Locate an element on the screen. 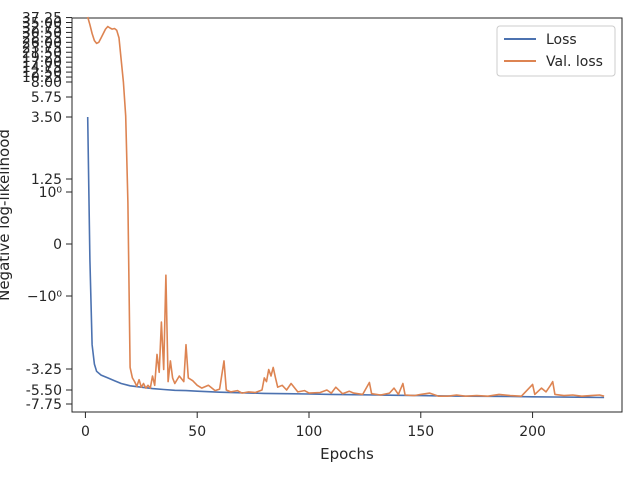 This screenshot has width=640, height=480. legend-label-val-loss: Val. loss is located at coordinates (574, 62).